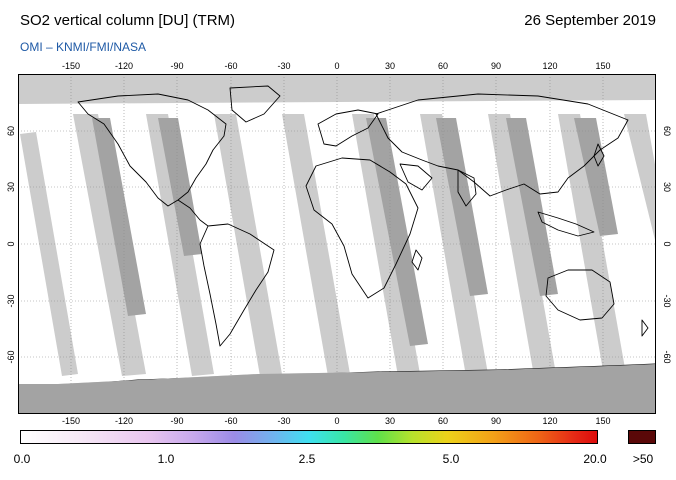  Describe the element at coordinates (642, 437) in the screenshot. I see `overflow-color-swatch` at that location.